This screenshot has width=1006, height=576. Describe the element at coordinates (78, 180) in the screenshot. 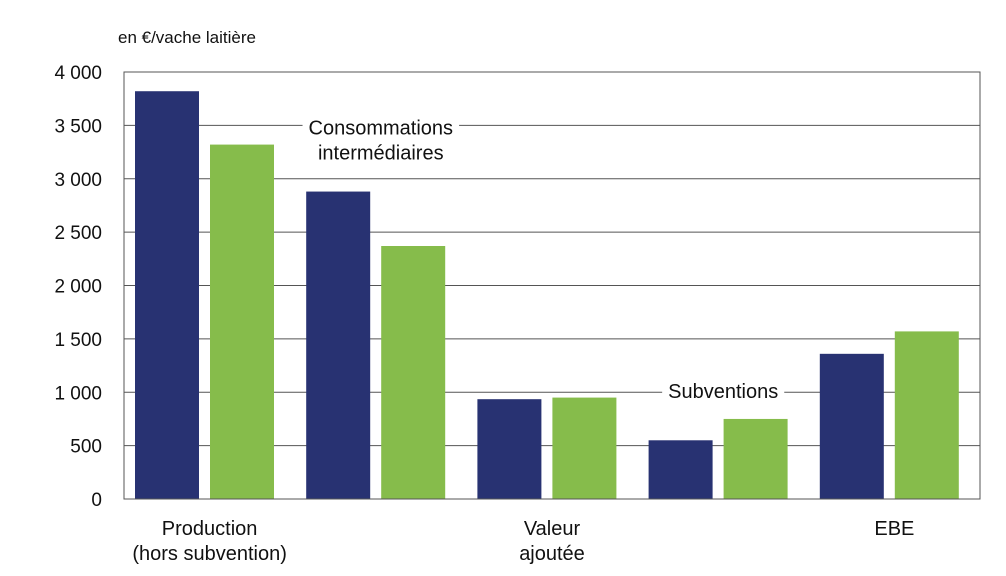

I see `y-tick-label: 3 000` at that location.